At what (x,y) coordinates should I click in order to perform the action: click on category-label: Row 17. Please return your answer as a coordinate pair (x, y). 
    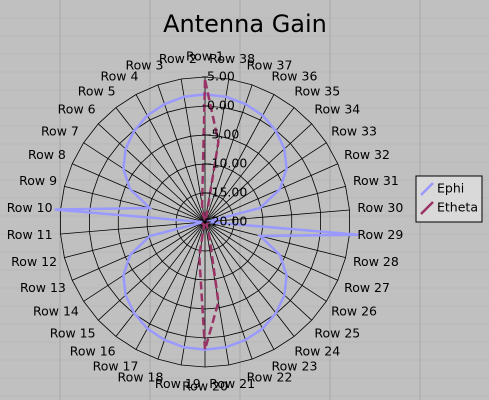
    Looking at the image, I should click on (116, 366).